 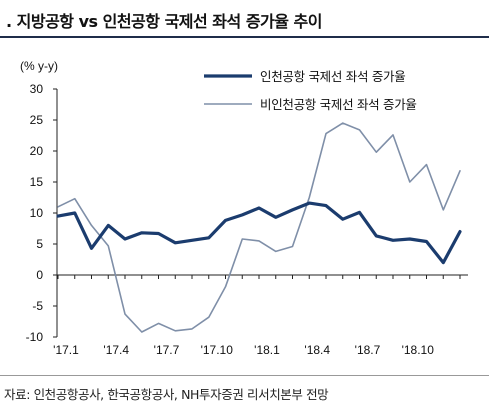 I want to click on y-tick-label: -5, so click(x=37, y=306).